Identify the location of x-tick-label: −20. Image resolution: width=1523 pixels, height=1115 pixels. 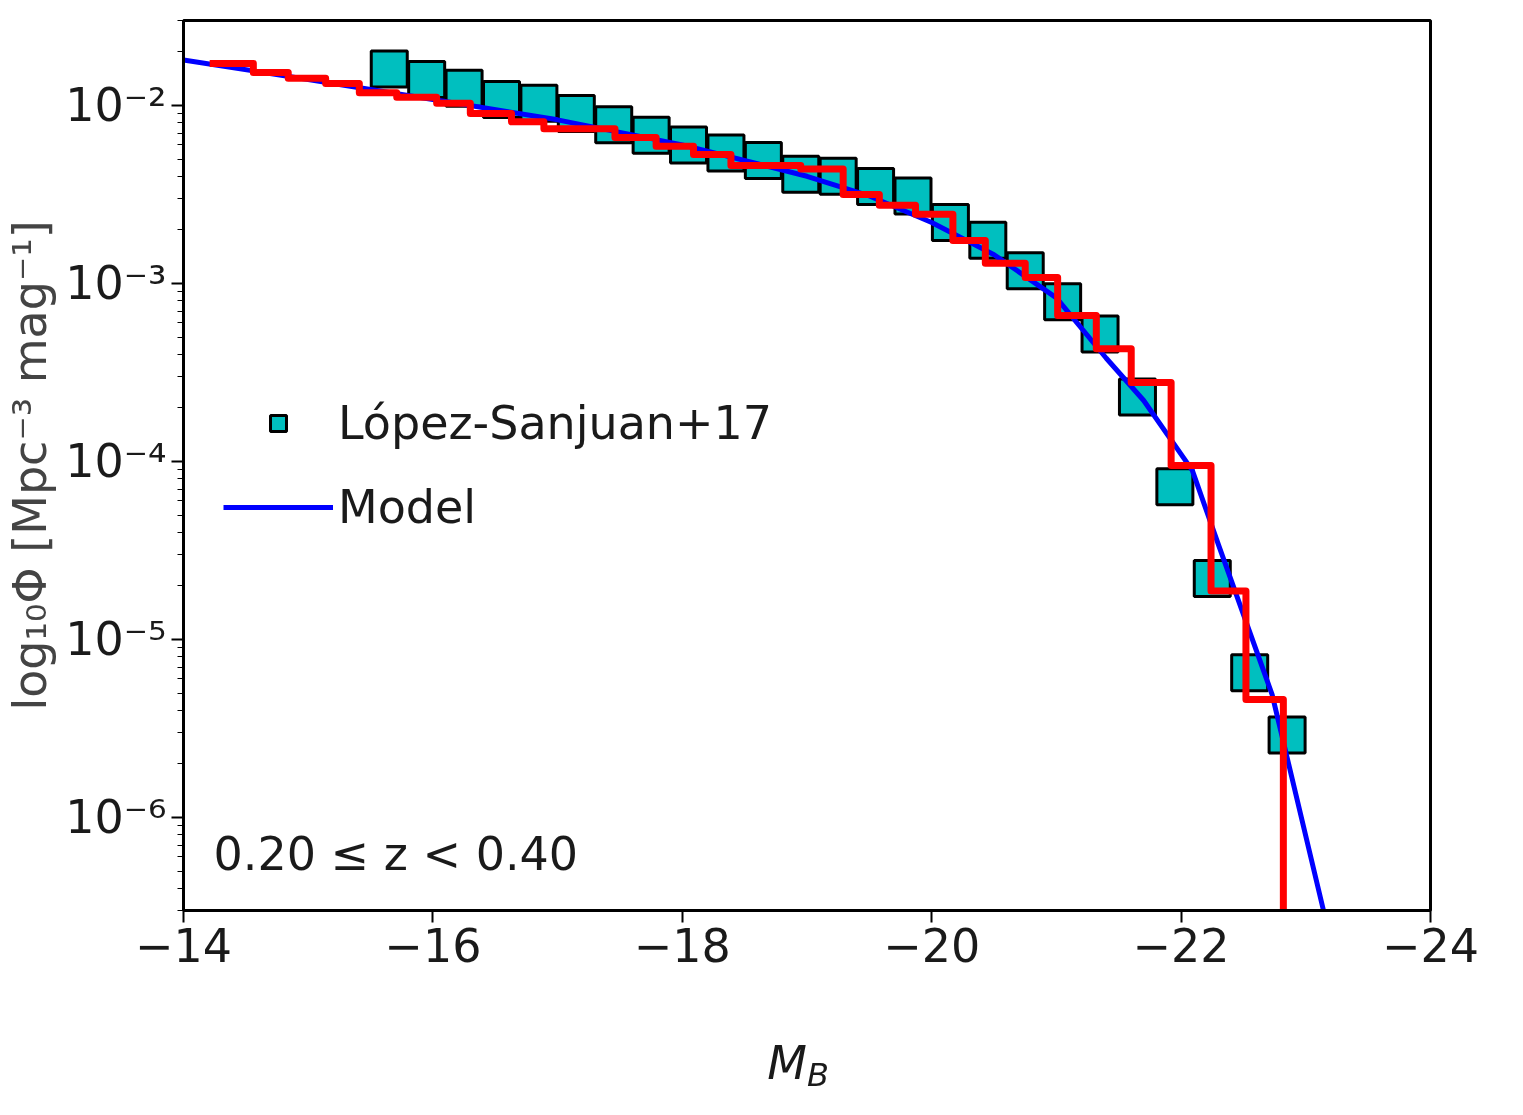
(932, 945).